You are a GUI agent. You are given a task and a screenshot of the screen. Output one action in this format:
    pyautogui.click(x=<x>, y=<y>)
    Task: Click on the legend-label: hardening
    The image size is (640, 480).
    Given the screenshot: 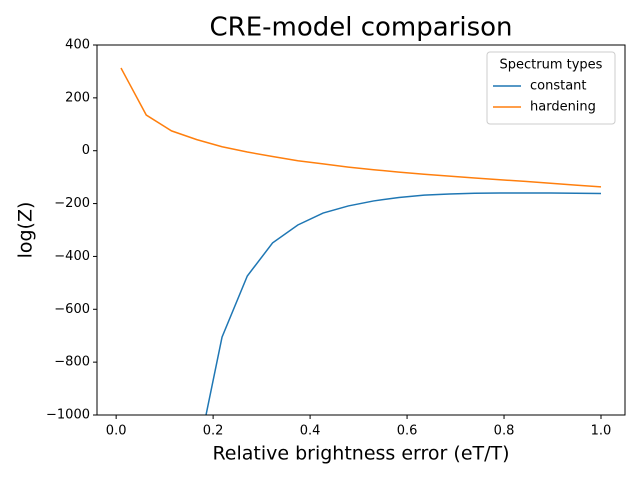 What is the action you would take?
    pyautogui.click(x=563, y=107)
    